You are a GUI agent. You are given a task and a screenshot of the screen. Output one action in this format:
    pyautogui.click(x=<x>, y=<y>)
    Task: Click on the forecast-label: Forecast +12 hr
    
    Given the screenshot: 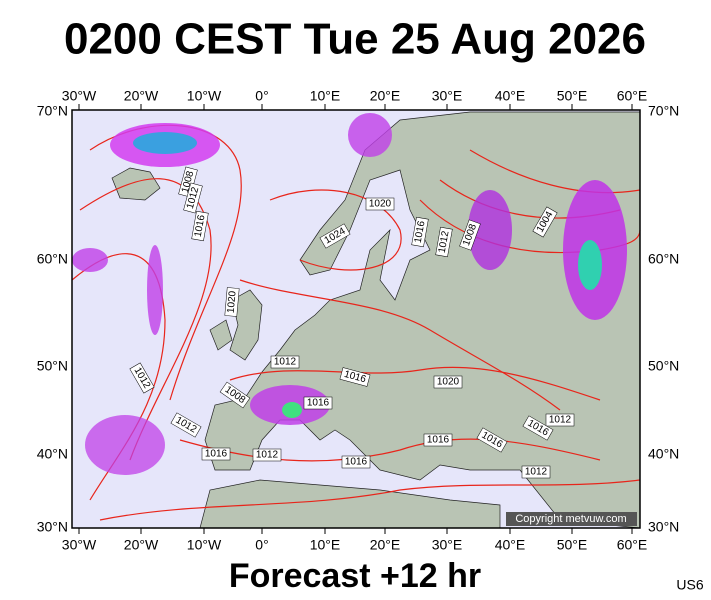 What is the action you would take?
    pyautogui.click(x=355, y=576)
    